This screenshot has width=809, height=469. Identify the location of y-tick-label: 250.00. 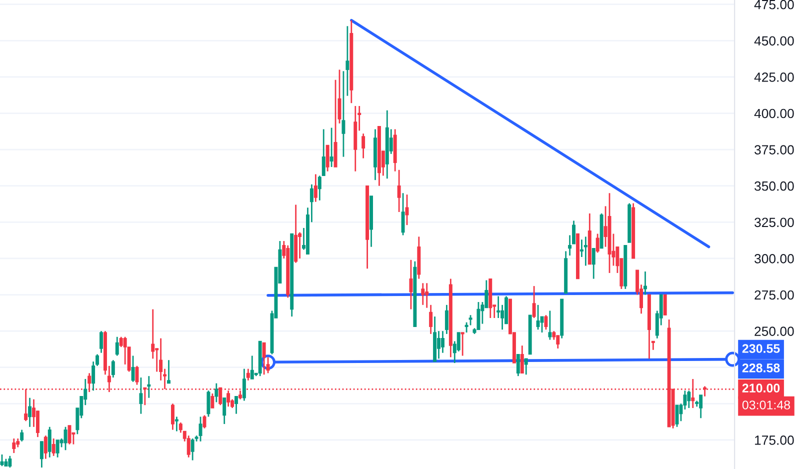
(774, 331).